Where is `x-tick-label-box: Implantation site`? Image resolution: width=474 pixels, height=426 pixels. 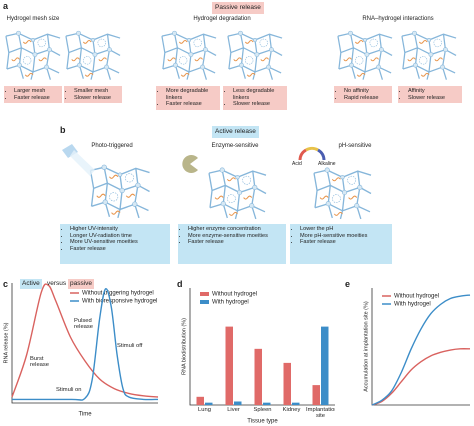 x-tick-label-box: Implantation site is located at coordinates (320, 413).